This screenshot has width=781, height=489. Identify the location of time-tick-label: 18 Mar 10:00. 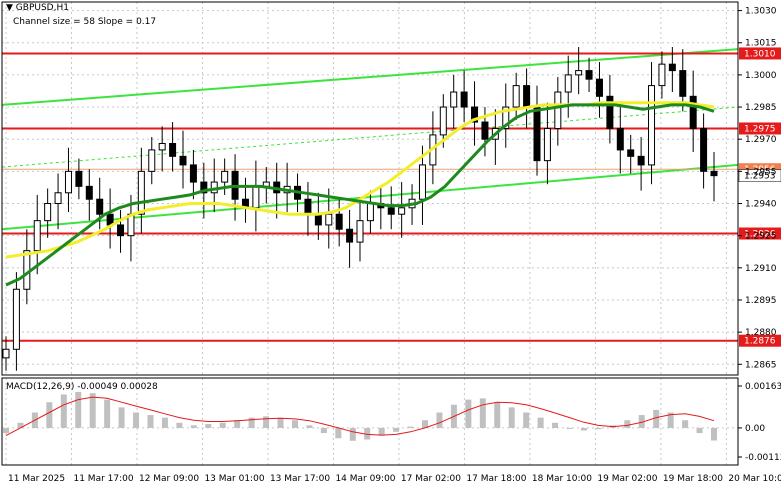
(562, 479).